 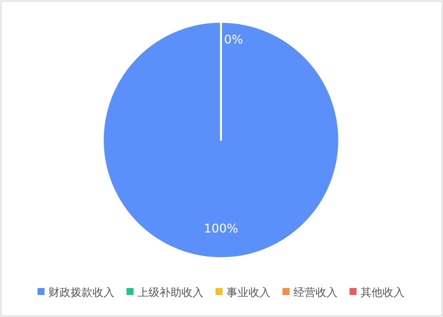 What do you see at coordinates (316, 292) in the screenshot?
I see `legend-label: 经营收入` at bounding box center [316, 292].